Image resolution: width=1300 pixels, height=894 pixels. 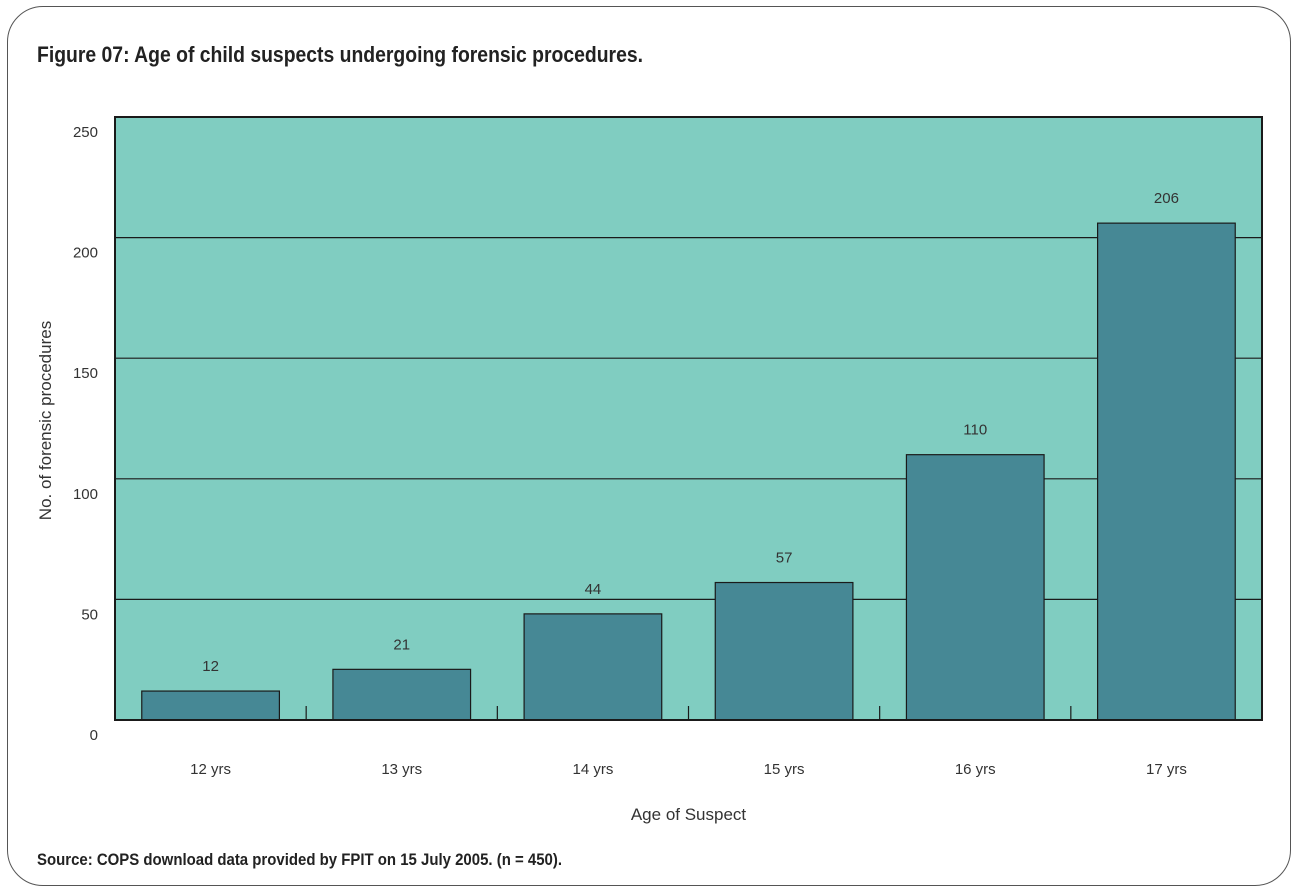 What do you see at coordinates (85, 132) in the screenshot?
I see `y-tick-label: 250` at bounding box center [85, 132].